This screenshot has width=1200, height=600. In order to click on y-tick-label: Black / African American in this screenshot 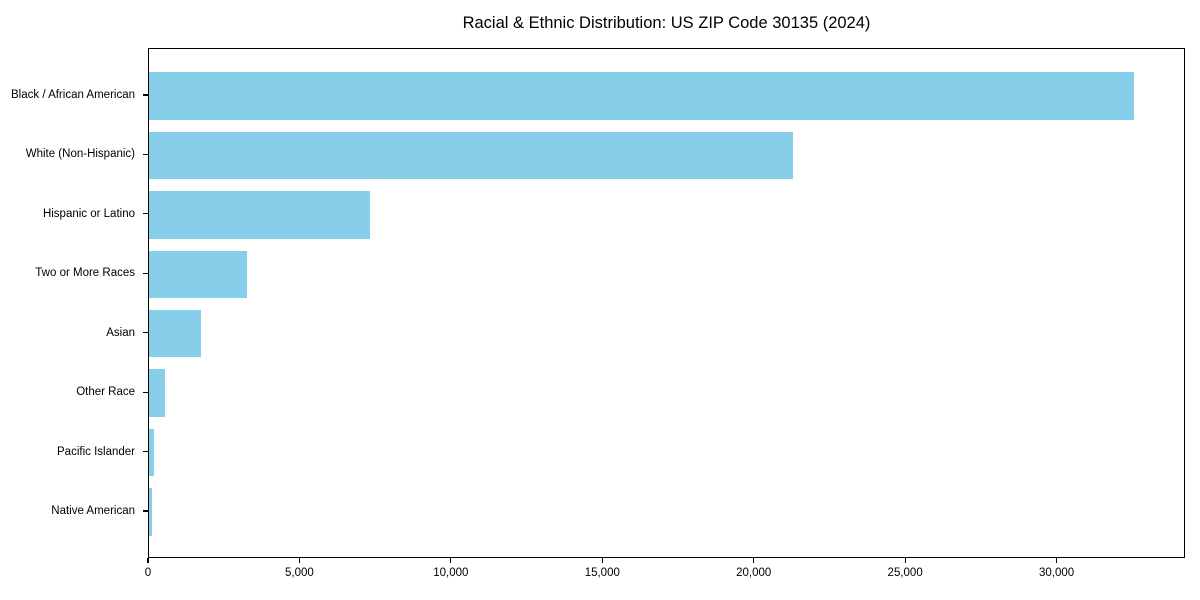, I will do `click(73, 94)`.